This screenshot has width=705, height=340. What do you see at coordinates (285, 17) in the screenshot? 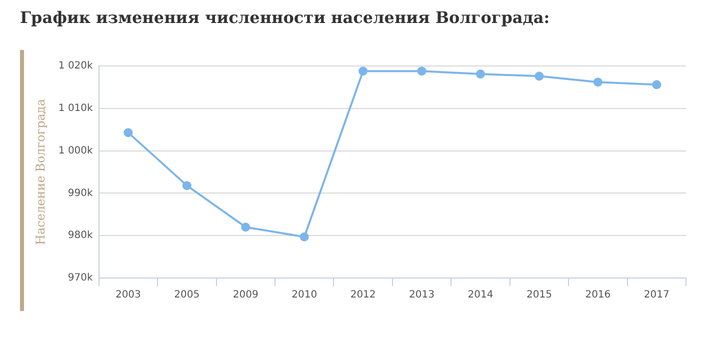
I see `chart-title: График изменения численности населения Волгограда:` at bounding box center [285, 17].